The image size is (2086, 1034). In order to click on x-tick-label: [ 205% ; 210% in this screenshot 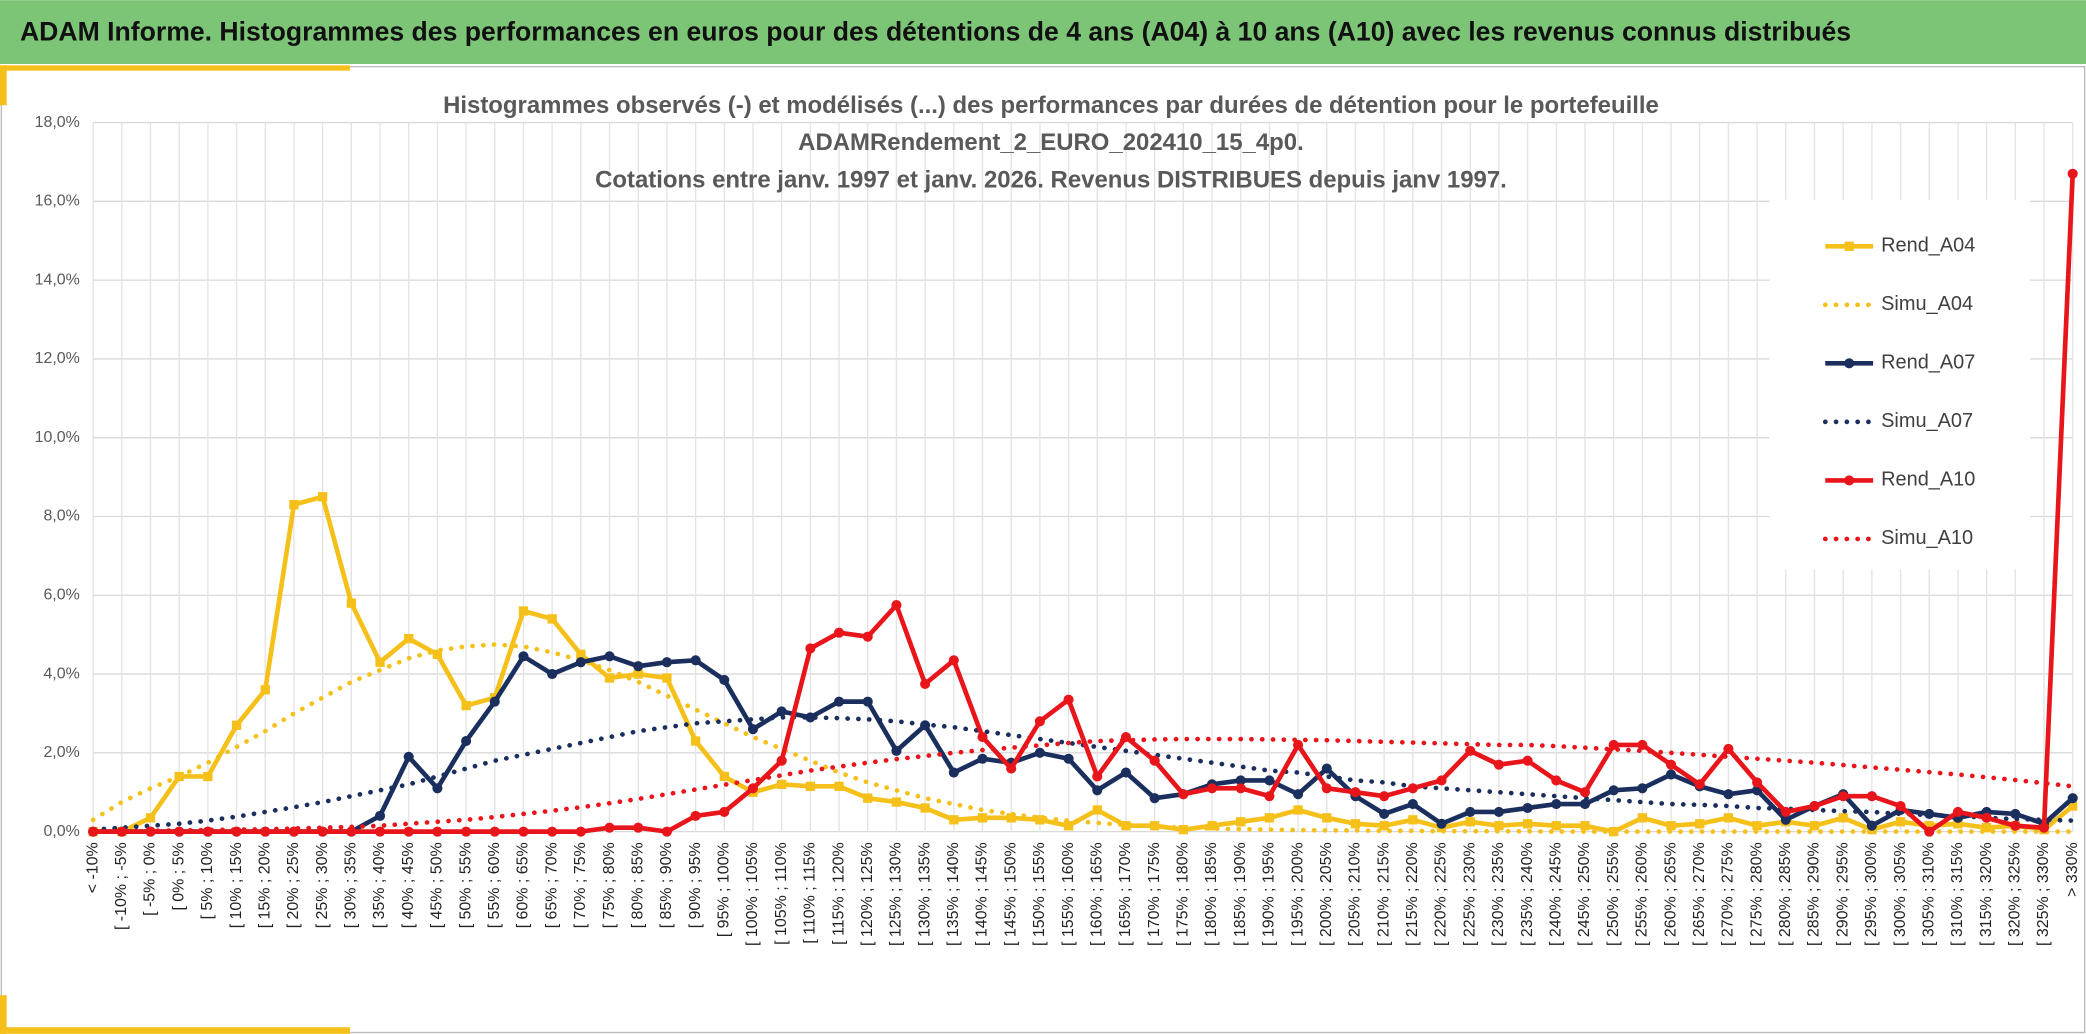, I will do `click(1355, 894)`.